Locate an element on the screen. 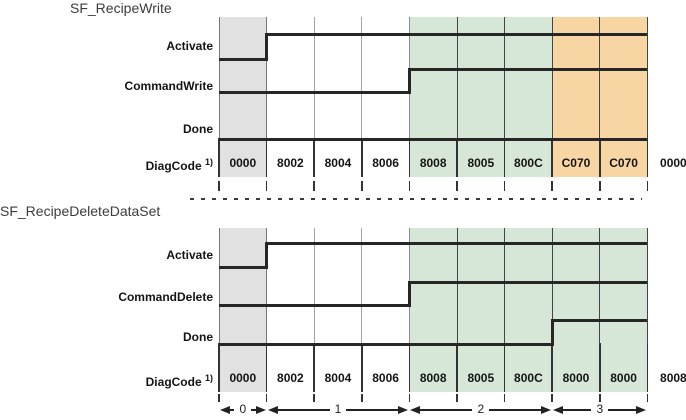  phase-marker: 3 is located at coordinates (600, 409).